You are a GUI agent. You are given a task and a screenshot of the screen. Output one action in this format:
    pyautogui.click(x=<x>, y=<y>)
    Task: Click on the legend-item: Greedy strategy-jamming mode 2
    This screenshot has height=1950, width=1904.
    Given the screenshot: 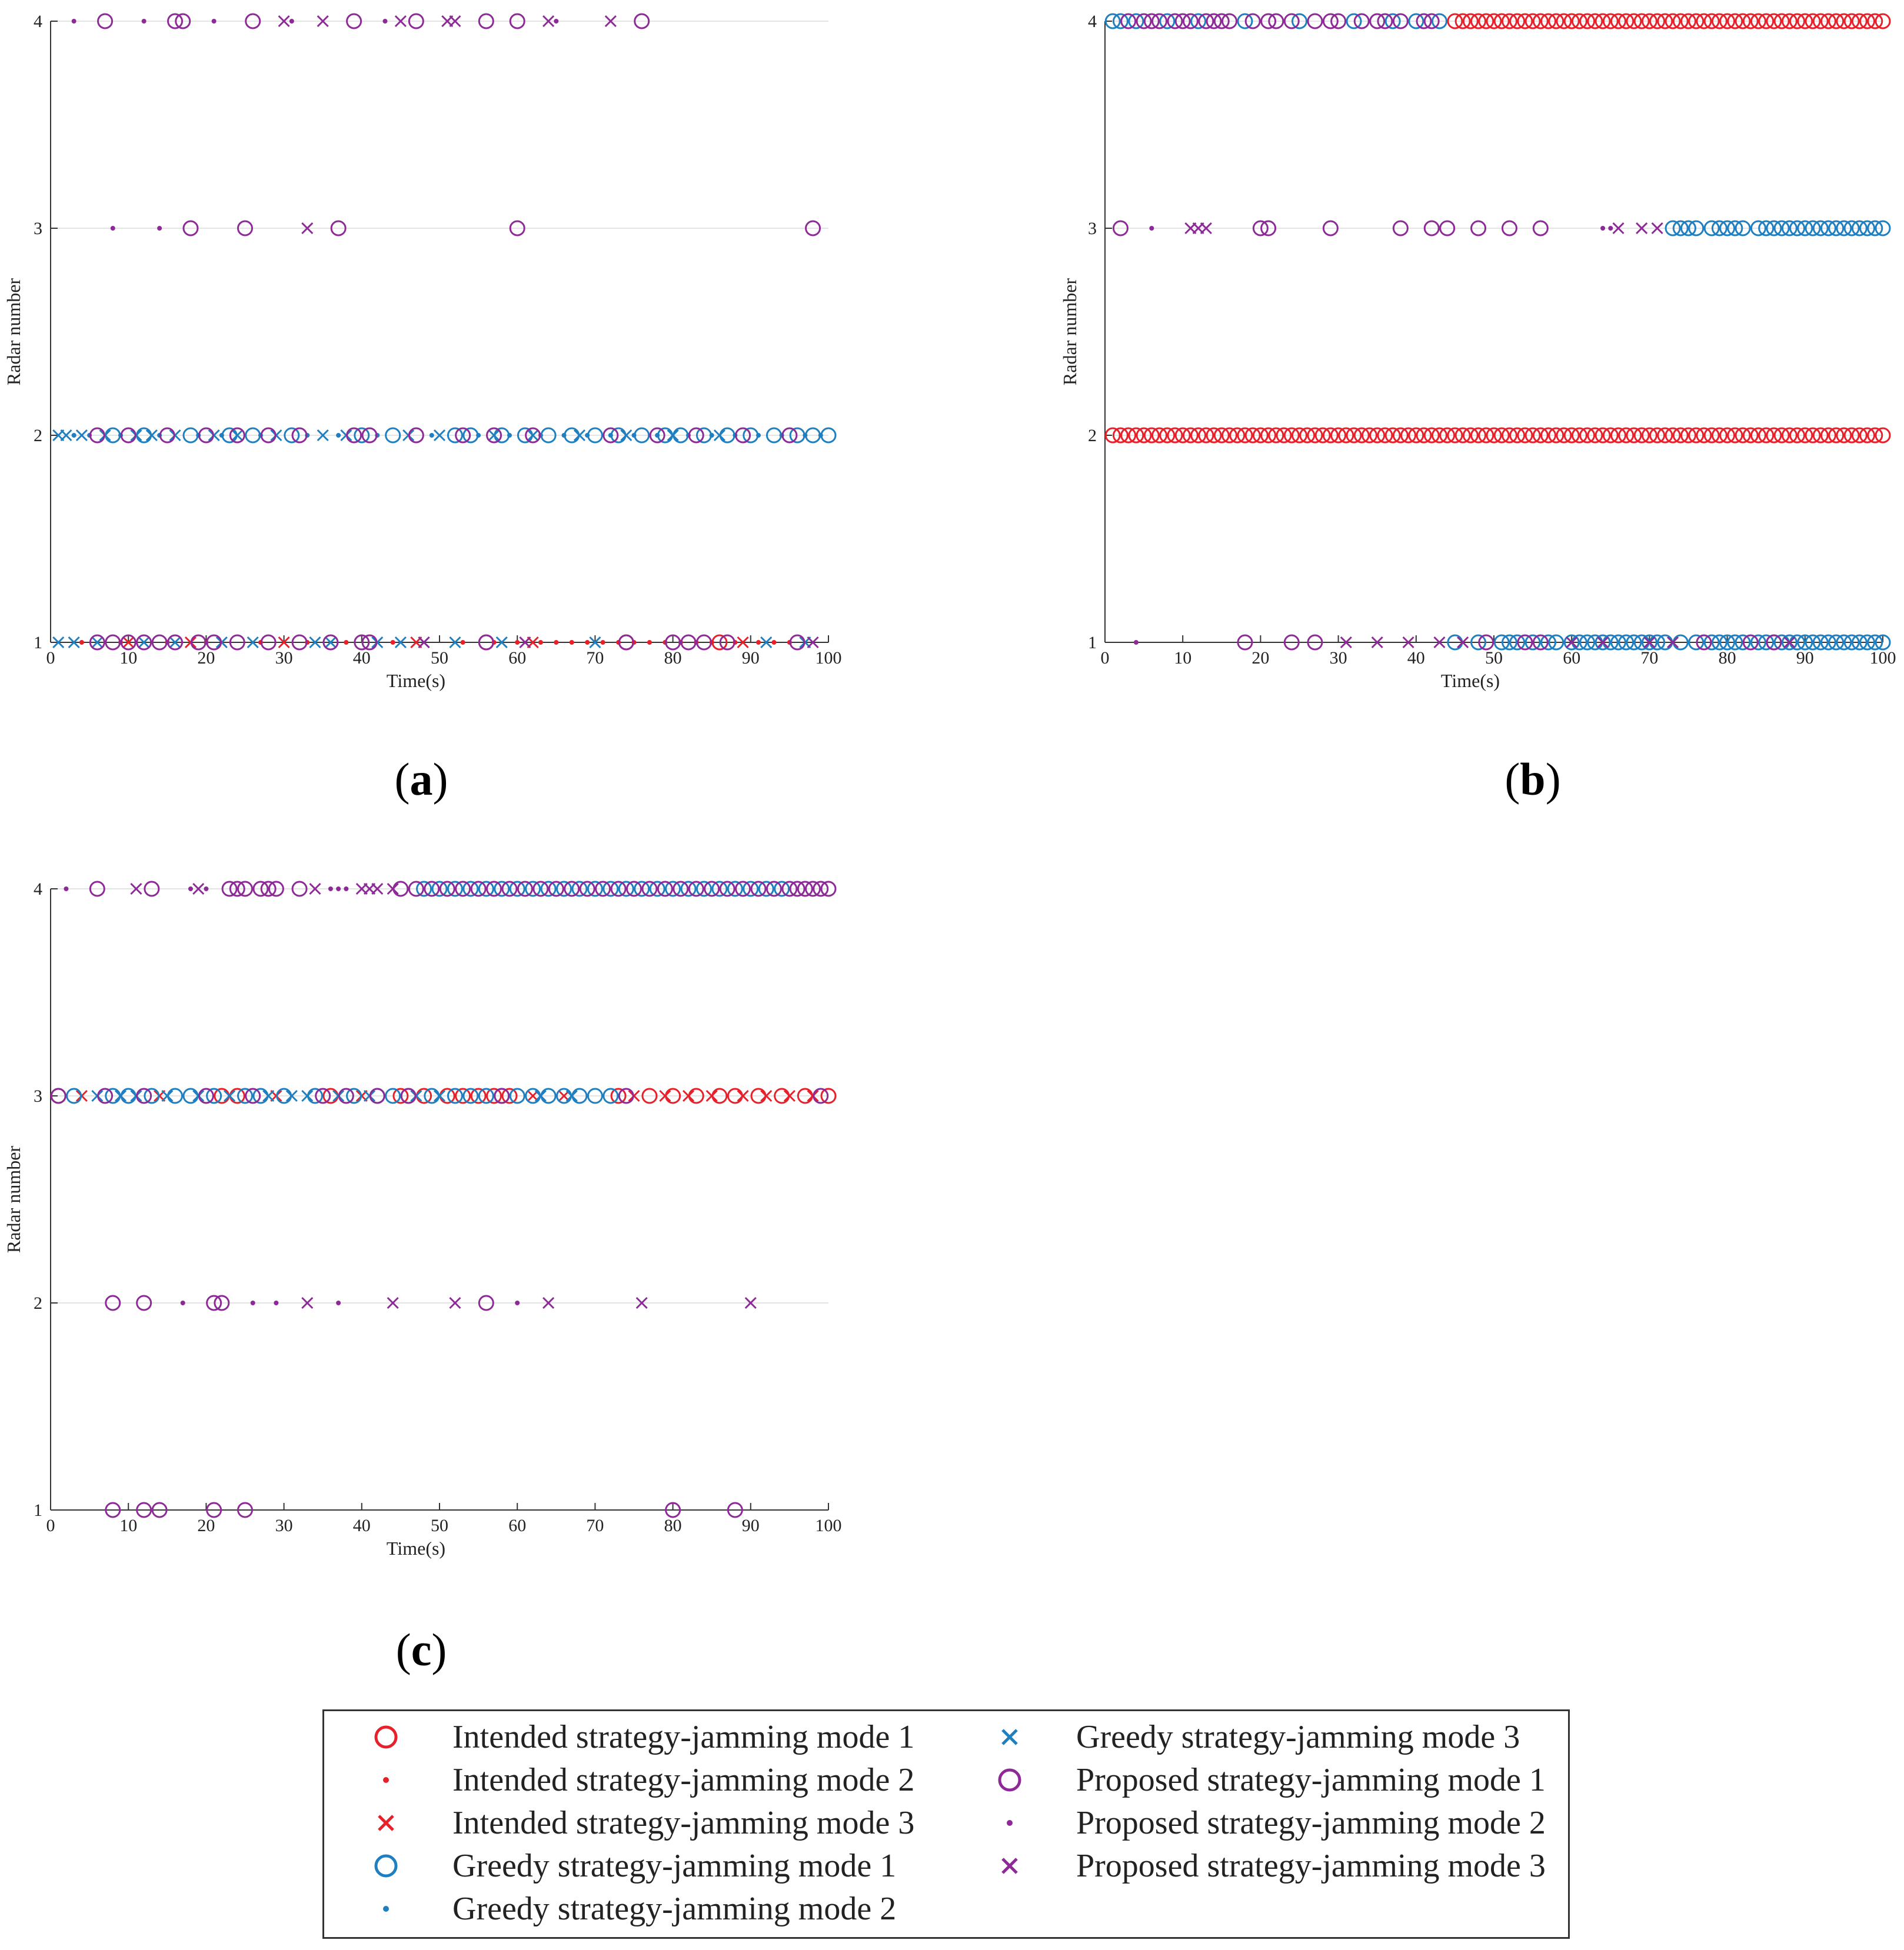 What is the action you would take?
    pyautogui.click(x=628, y=1909)
    